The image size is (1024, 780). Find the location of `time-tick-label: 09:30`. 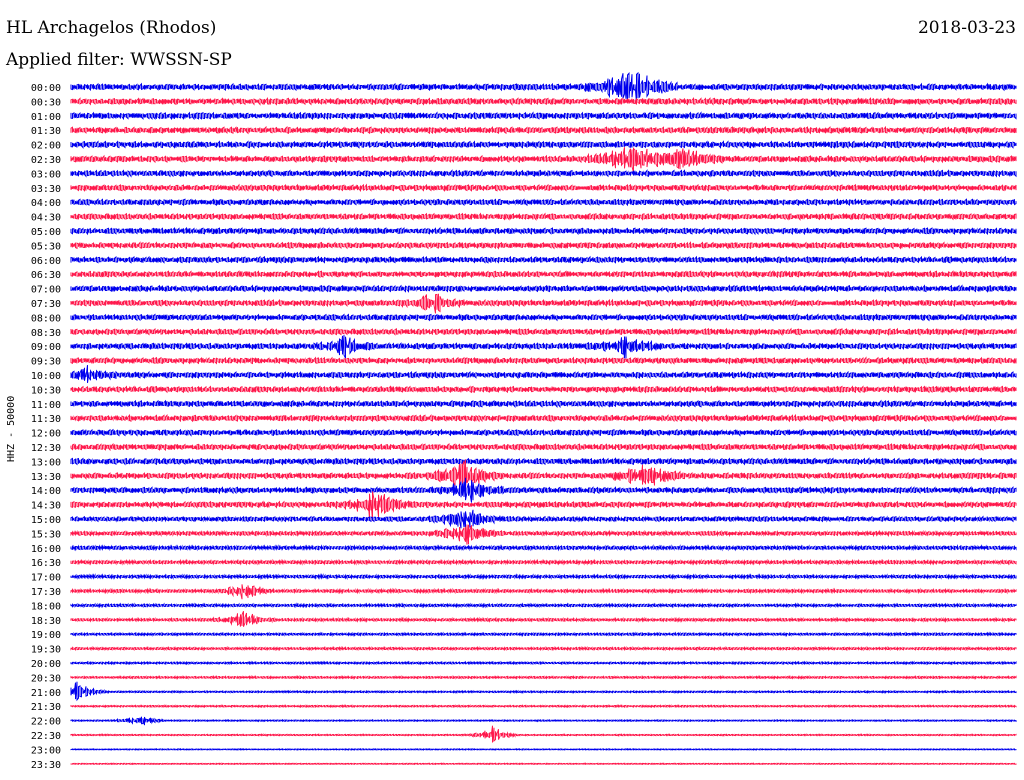

time-tick-label: 09:30 is located at coordinates (46, 362).